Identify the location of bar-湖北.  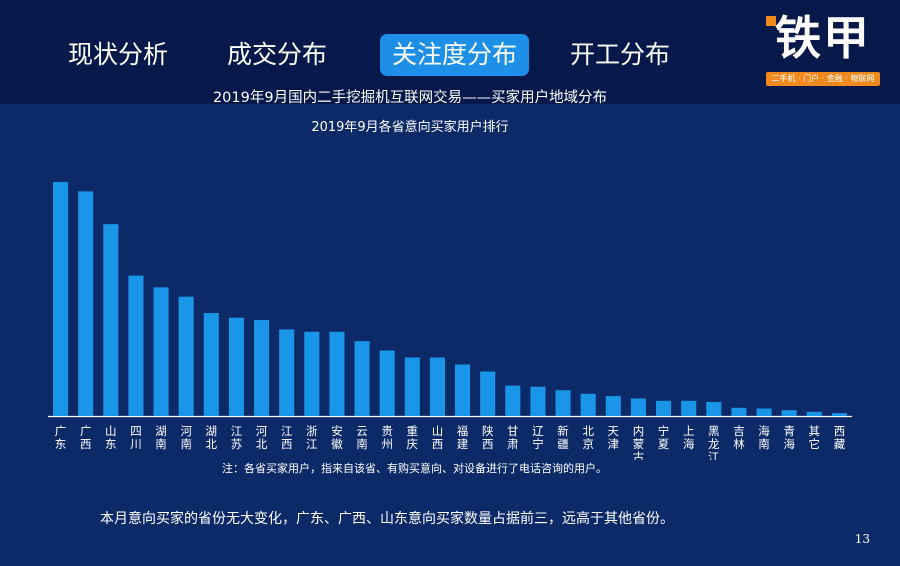
(211, 364).